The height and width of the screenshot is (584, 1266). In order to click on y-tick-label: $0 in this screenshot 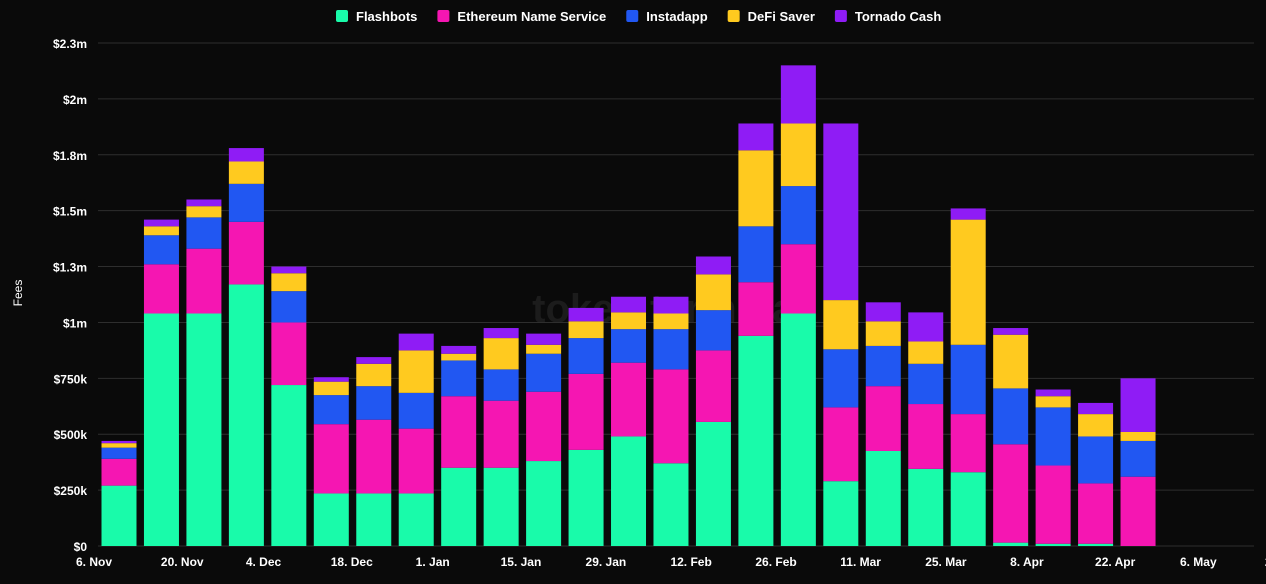, I will do `click(81, 547)`.